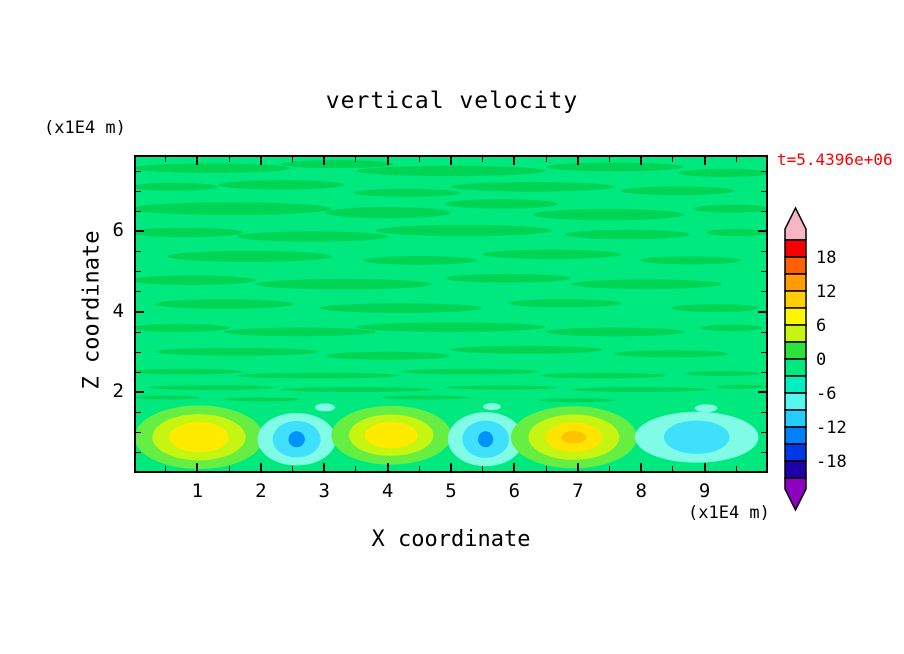 The height and width of the screenshot is (654, 904). Describe the element at coordinates (451, 491) in the screenshot. I see `x-tick-label: 5` at that location.